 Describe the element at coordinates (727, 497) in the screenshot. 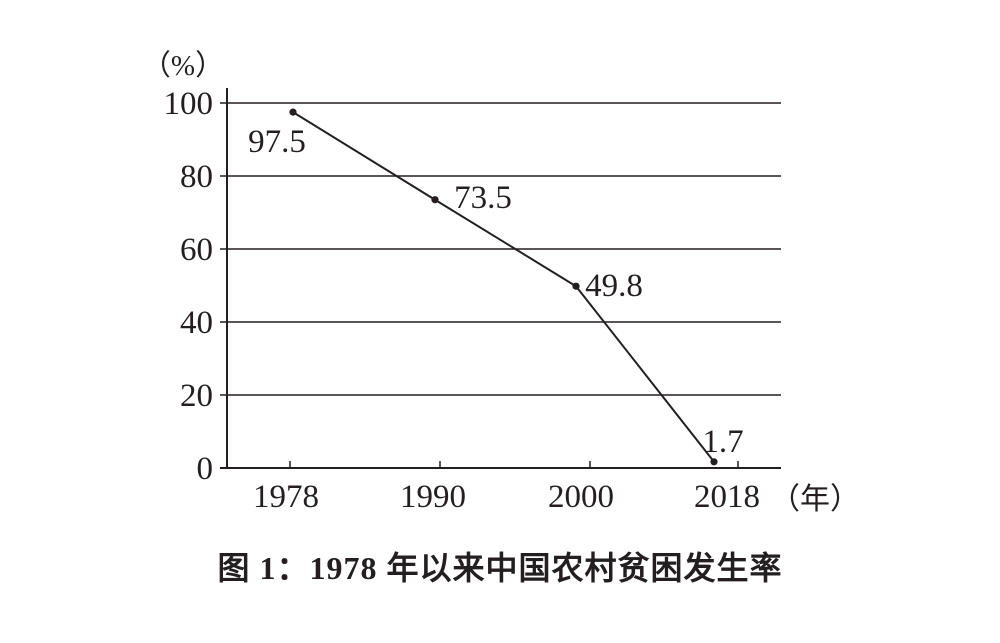

I see `x-tick-label: 2018` at that location.